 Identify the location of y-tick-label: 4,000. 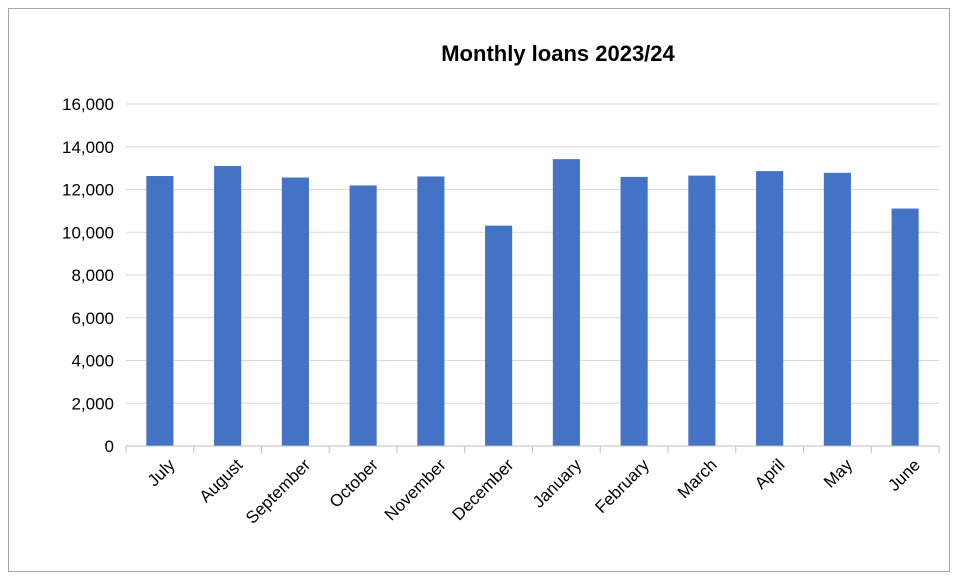
(92, 361).